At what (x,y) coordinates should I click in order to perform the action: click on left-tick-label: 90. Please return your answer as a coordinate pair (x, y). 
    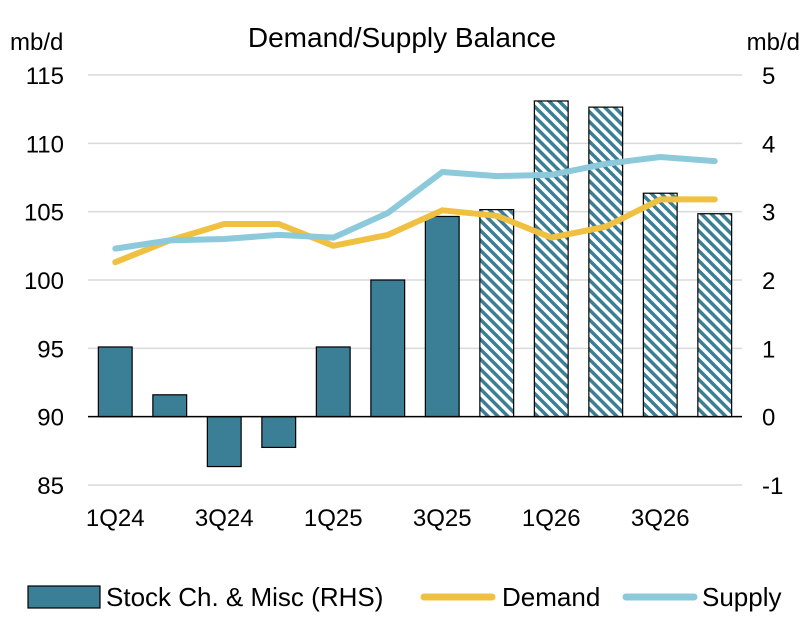
    Looking at the image, I should click on (50, 418).